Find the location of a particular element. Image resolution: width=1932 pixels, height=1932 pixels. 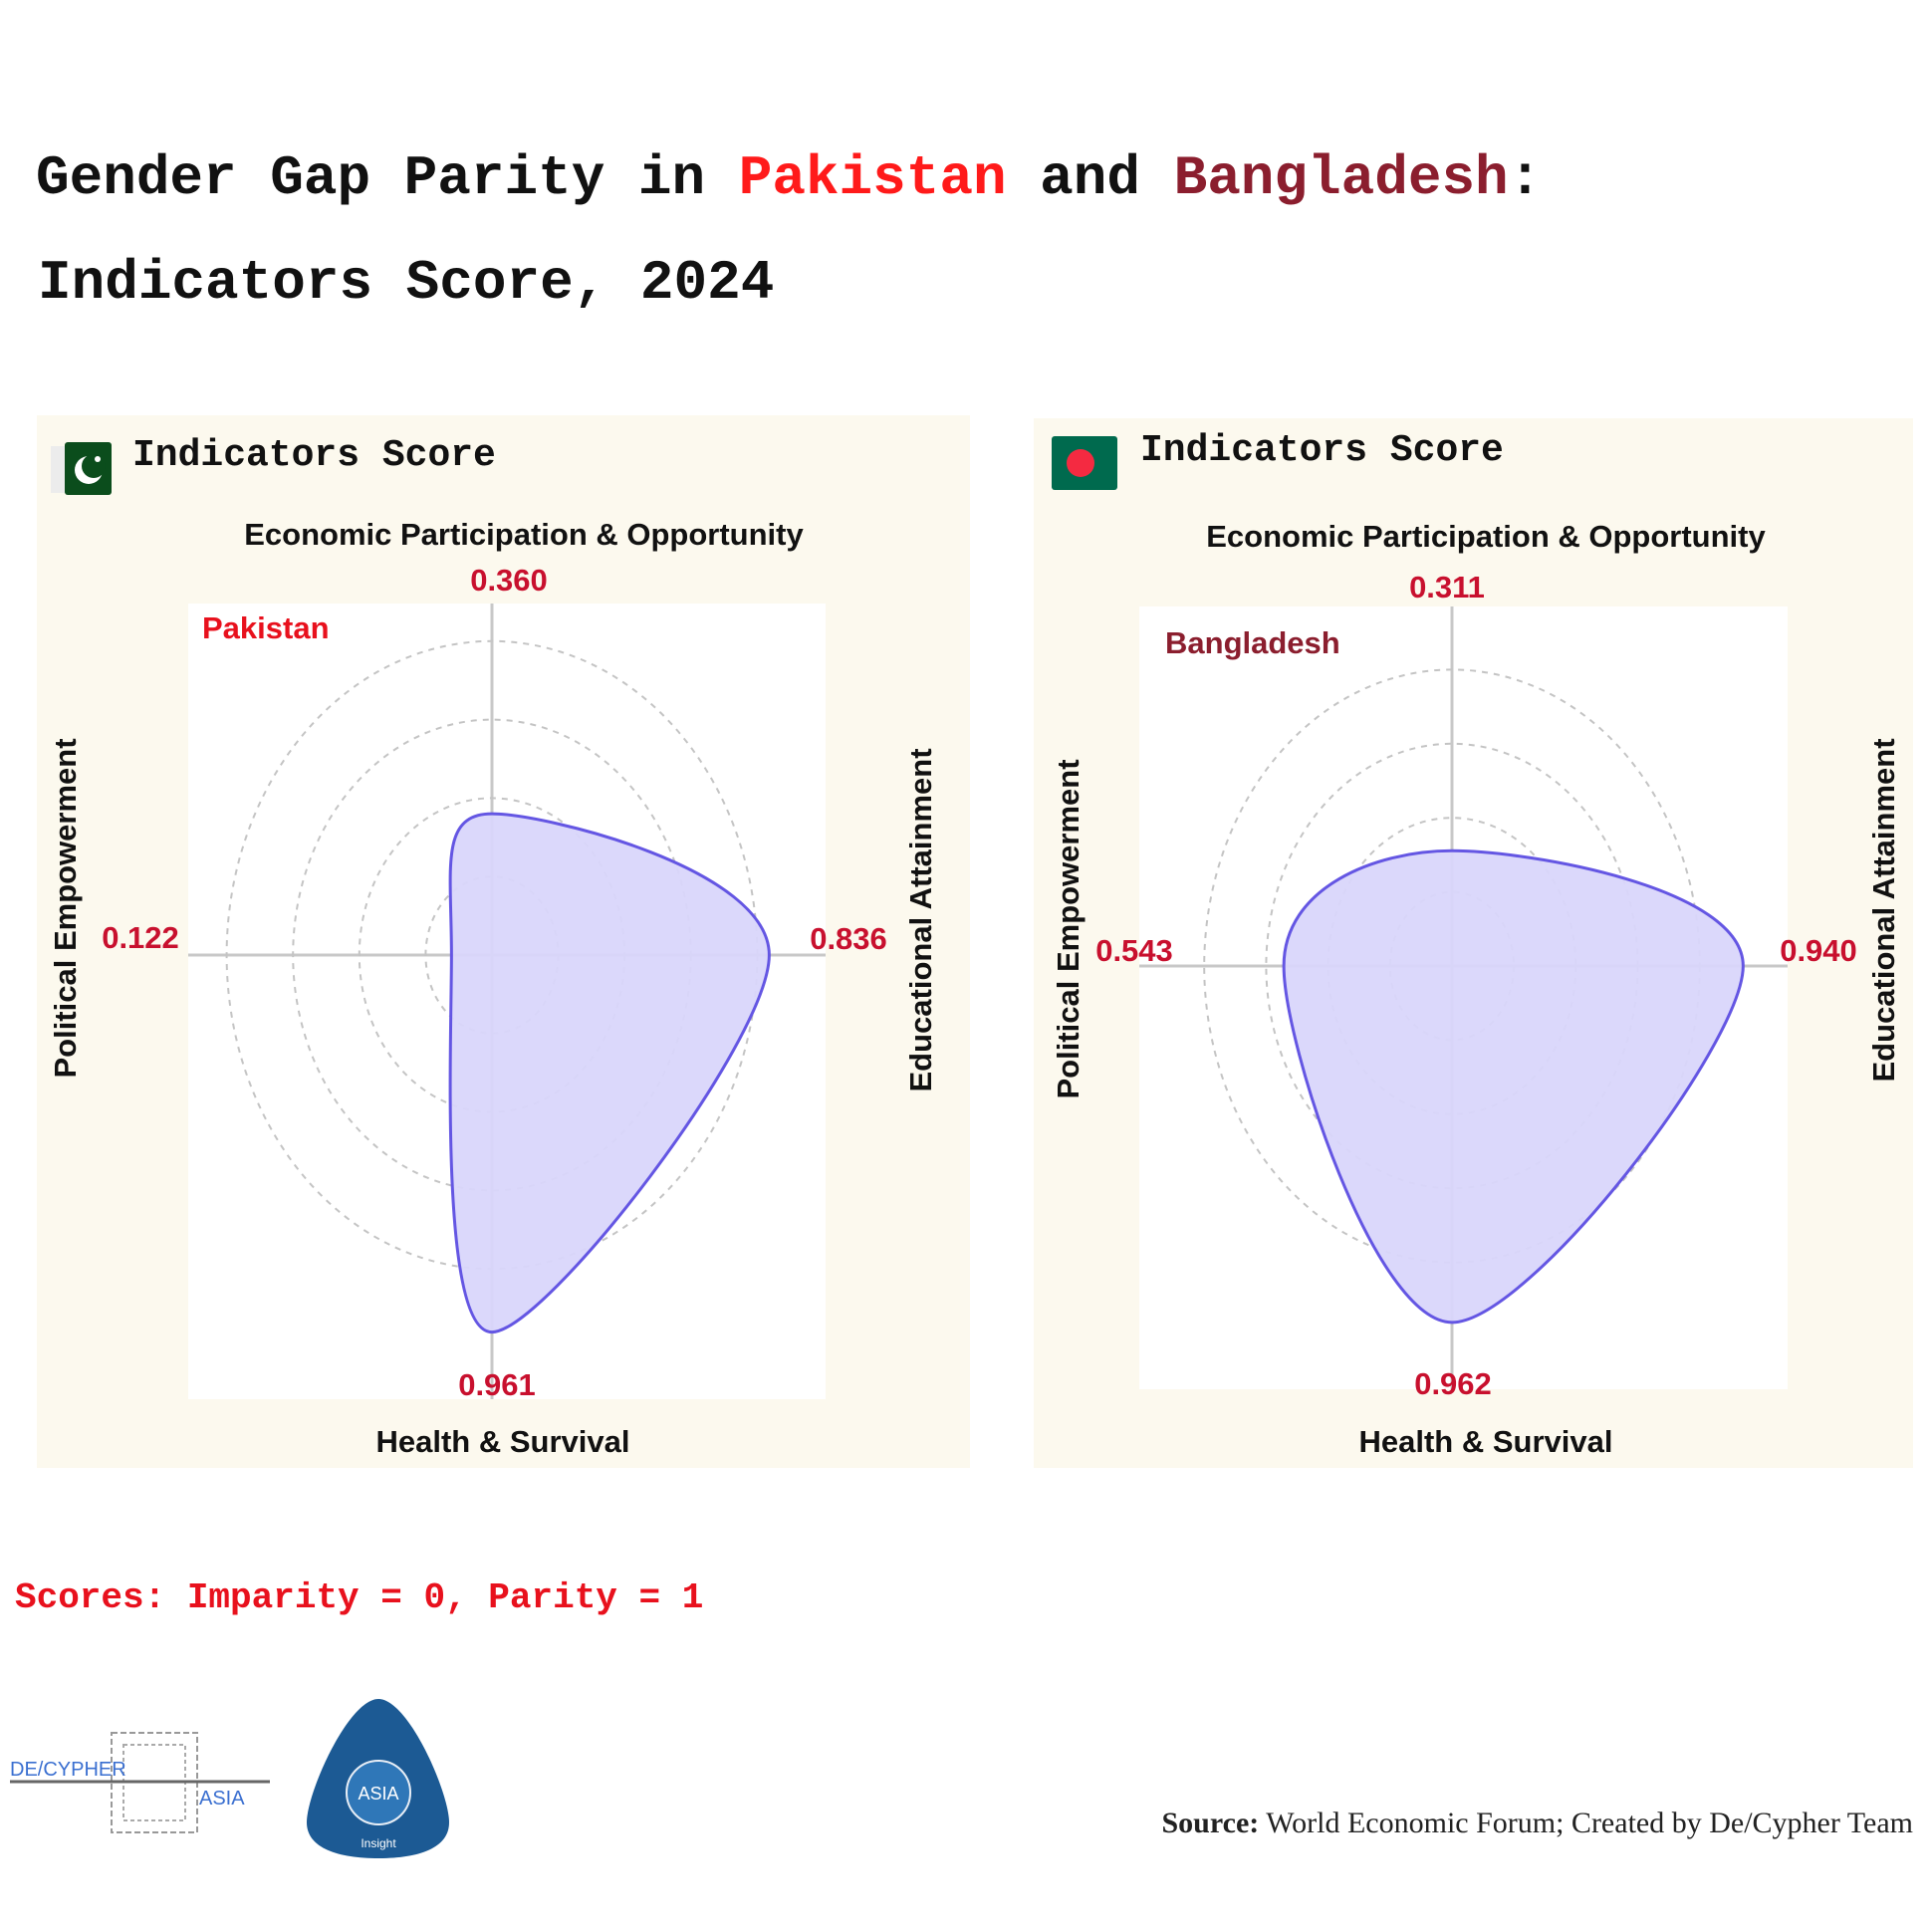

svg-text: Insight is located at coordinates (379, 1843).